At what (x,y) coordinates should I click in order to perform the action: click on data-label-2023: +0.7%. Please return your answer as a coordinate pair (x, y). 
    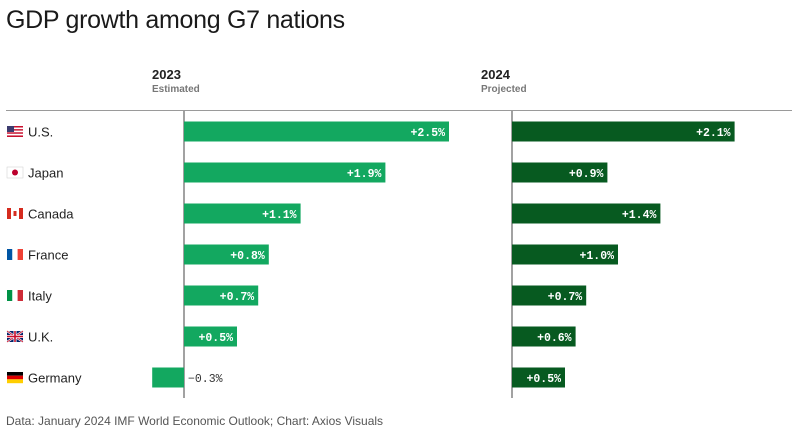
    Looking at the image, I should click on (237, 297).